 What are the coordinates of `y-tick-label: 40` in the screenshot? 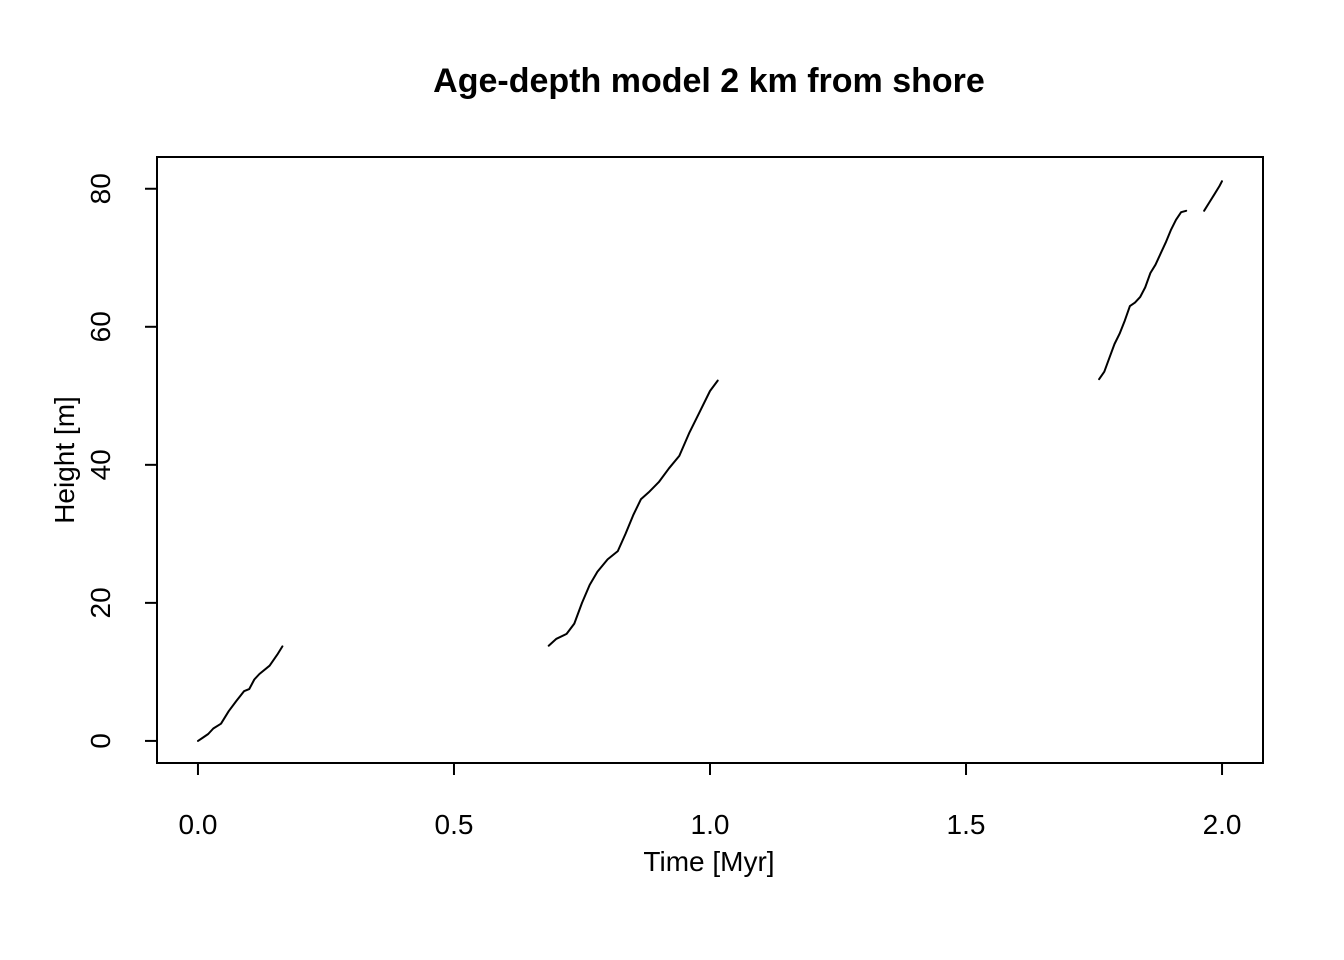 It's located at (100, 464).